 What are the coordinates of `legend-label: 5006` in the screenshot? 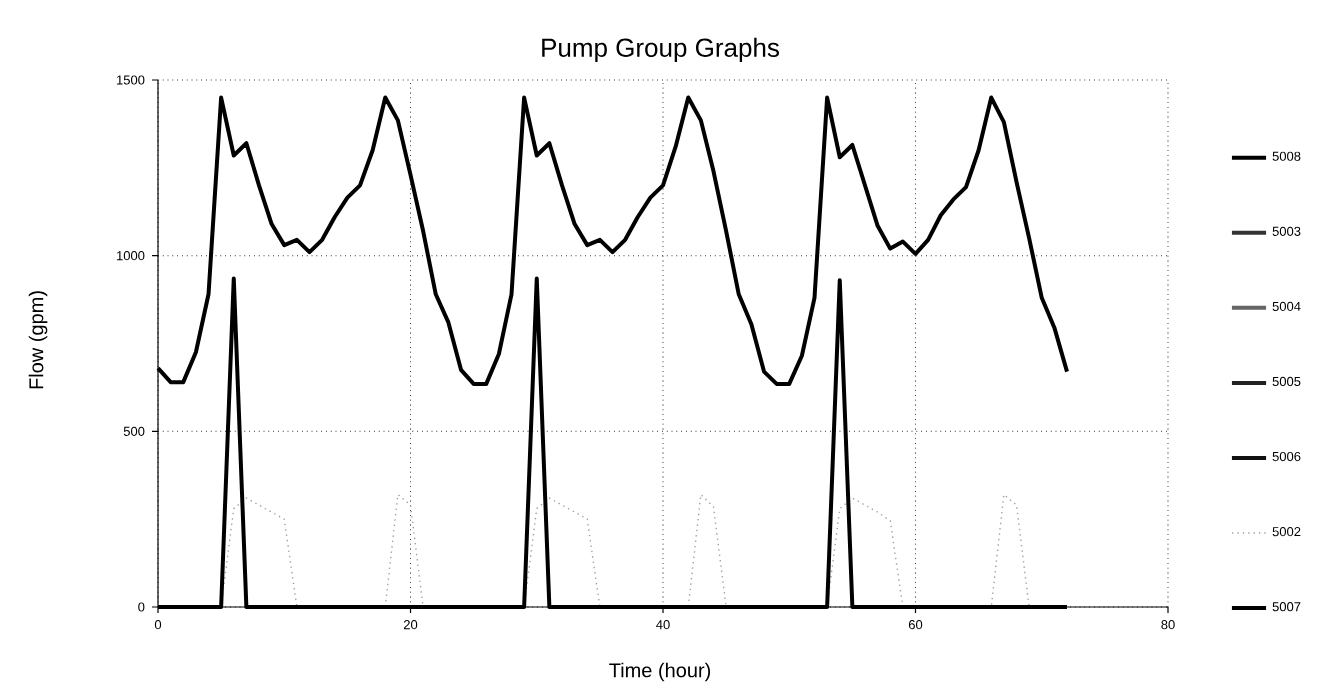 It's located at (1286, 456).